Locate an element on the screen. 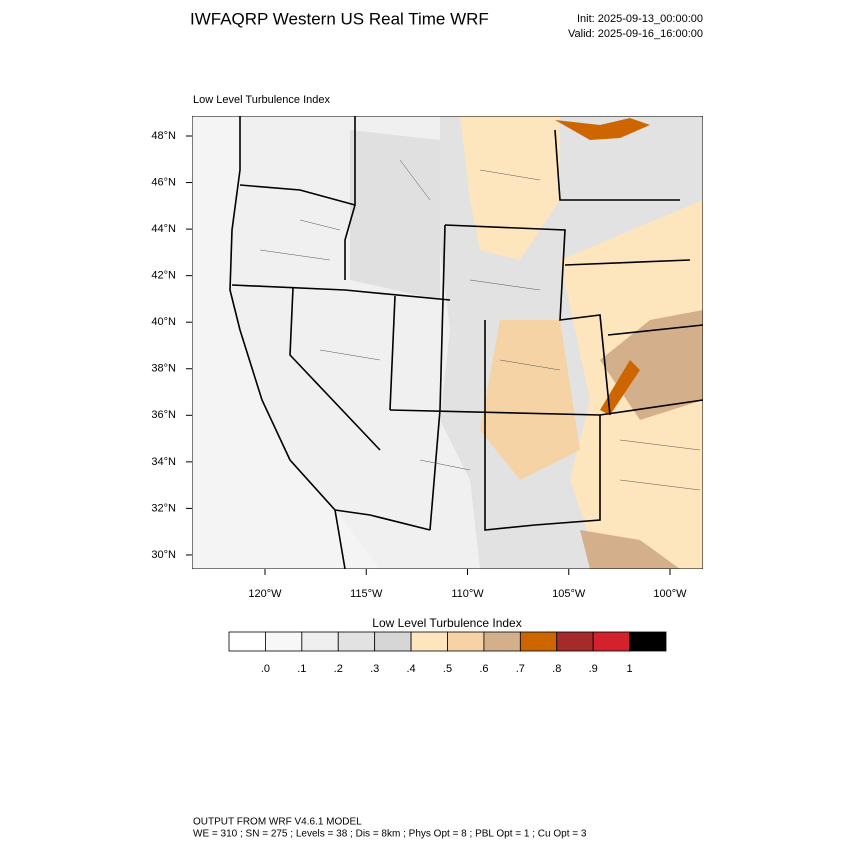 This screenshot has height=855, width=850. colorbar-label: .0 is located at coordinates (265, 669).